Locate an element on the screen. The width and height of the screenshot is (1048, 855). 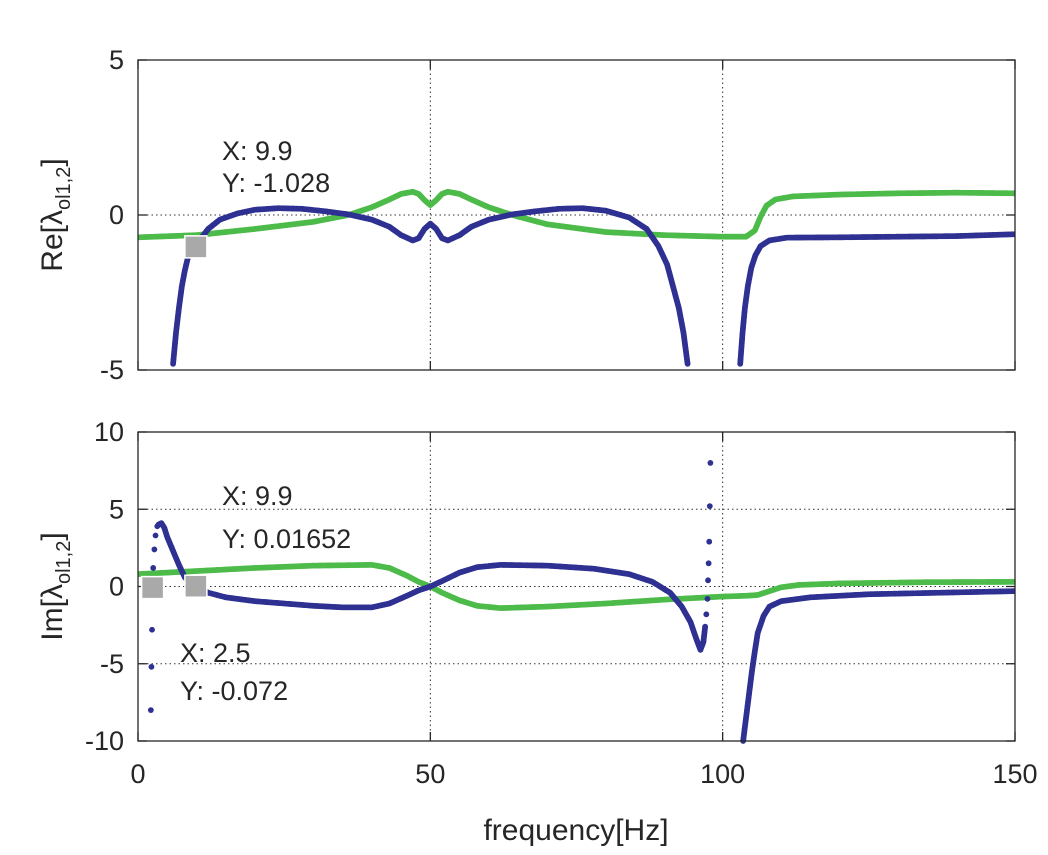
x-tick-label: 150 is located at coordinates (1014, 774).